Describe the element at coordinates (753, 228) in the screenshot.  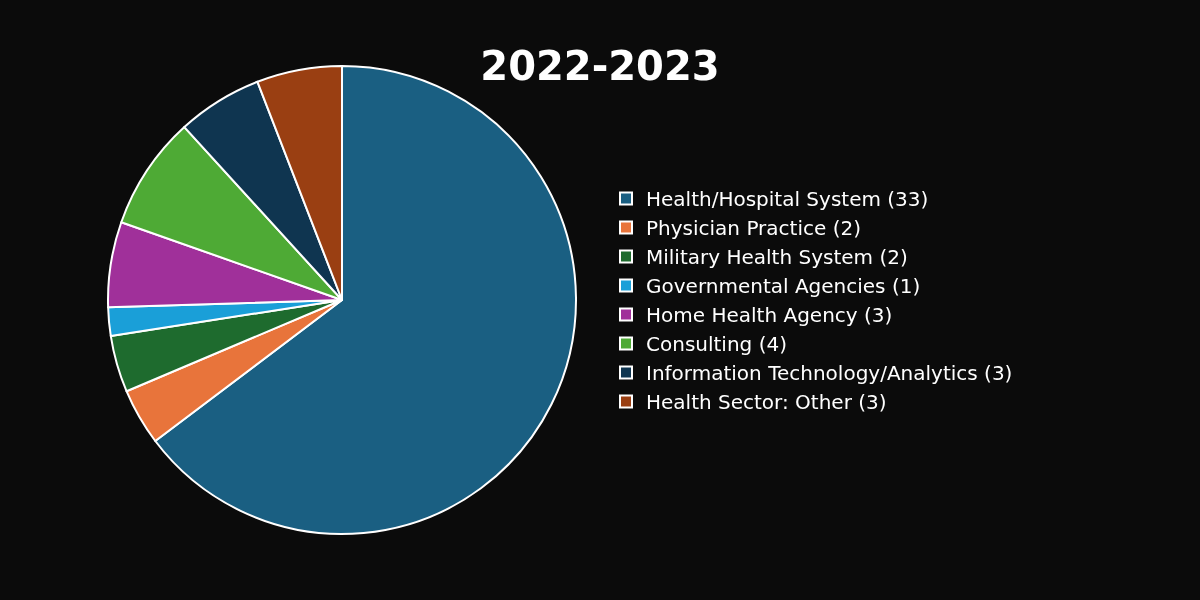
I see `legend-label: Physician Practice (2)` at that location.